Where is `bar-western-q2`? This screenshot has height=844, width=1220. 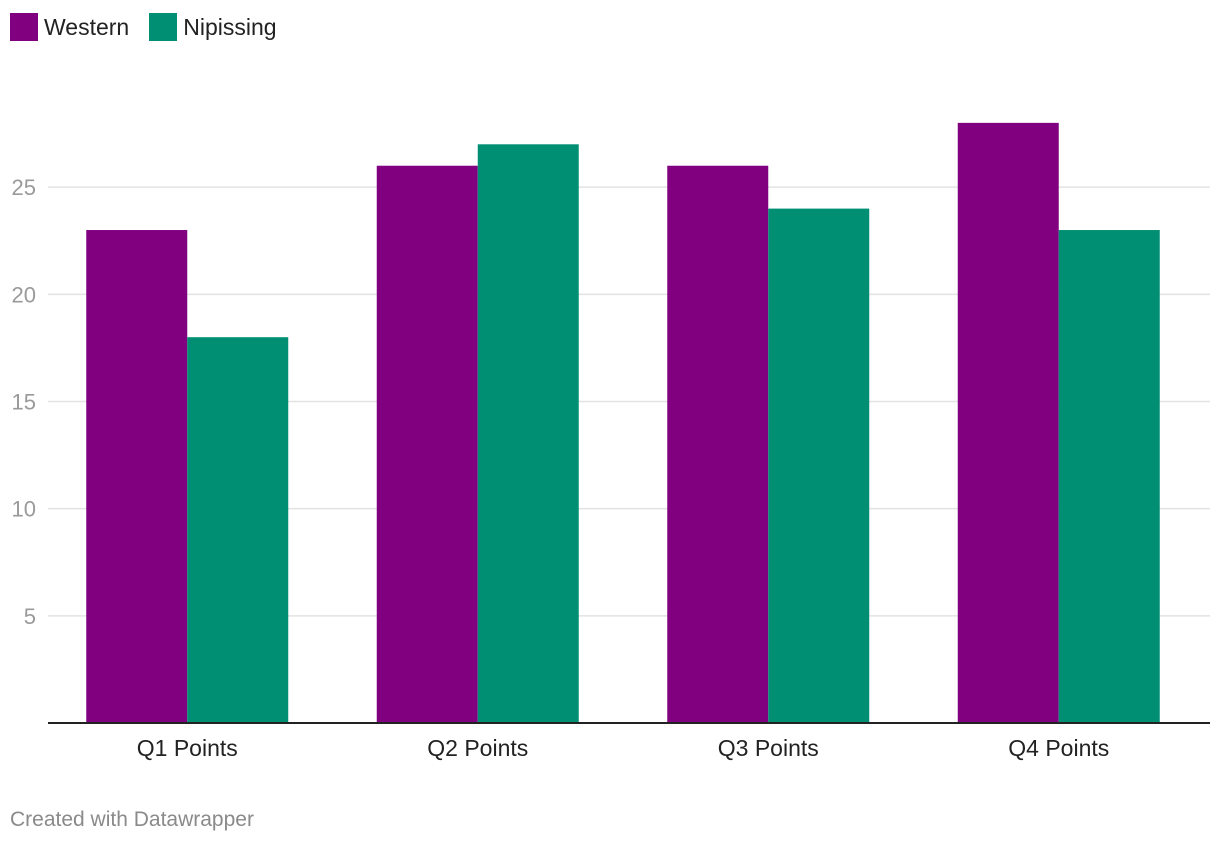
bar-western-q2 is located at coordinates (427, 444).